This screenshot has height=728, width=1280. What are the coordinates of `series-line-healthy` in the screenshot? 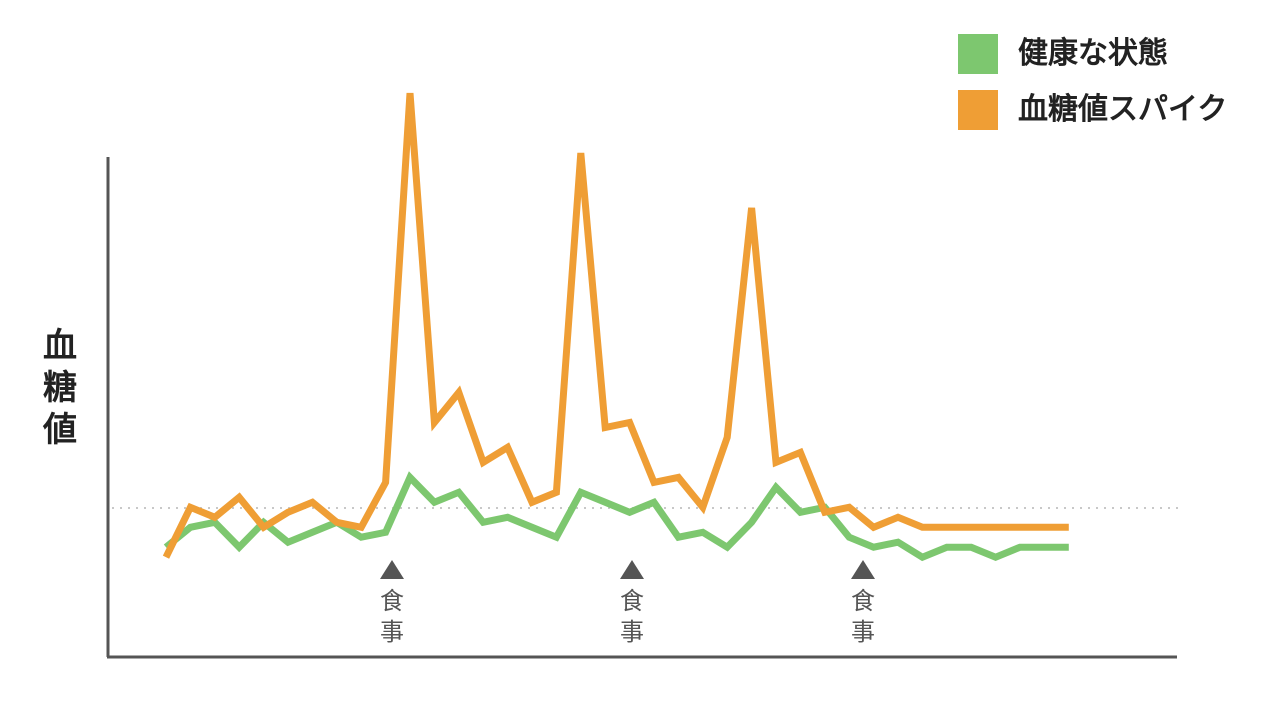 It's located at (616, 516).